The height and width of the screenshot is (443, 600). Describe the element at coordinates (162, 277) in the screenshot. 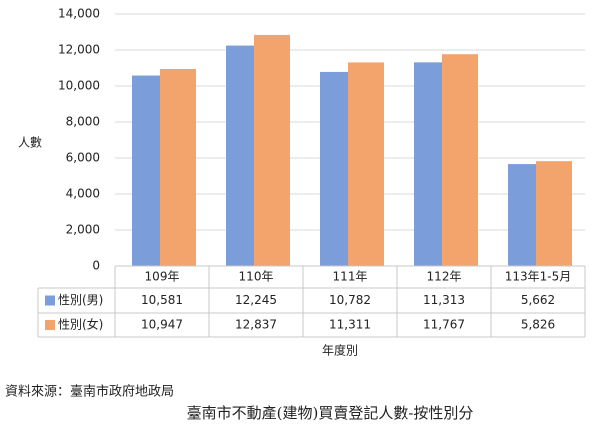

I see `x-tick-label: 109年` at that location.